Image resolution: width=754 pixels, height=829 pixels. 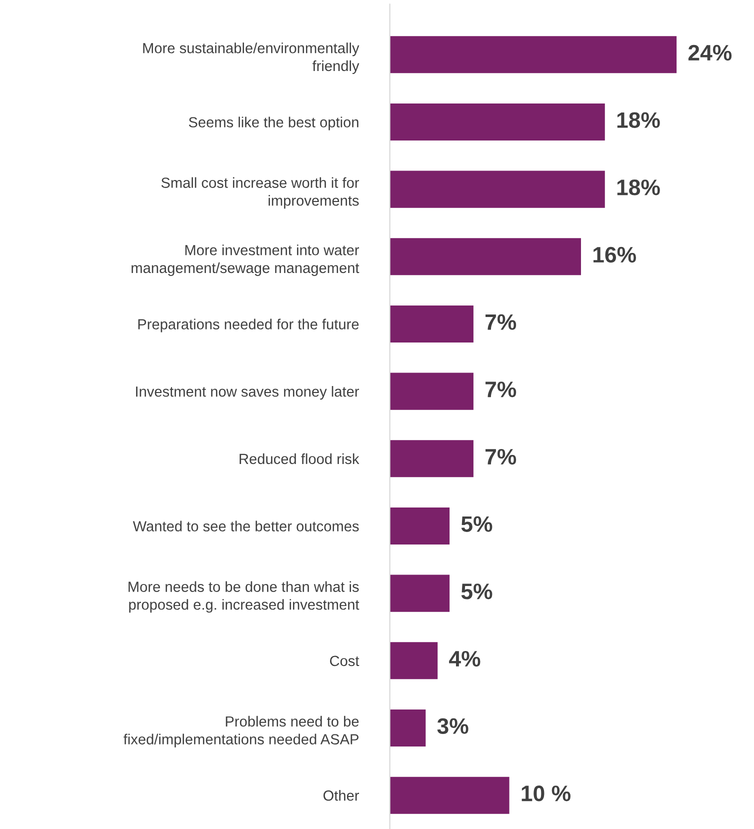 I want to click on y-tick-label: Small cost increase worth it for improvements, so click(x=260, y=193).